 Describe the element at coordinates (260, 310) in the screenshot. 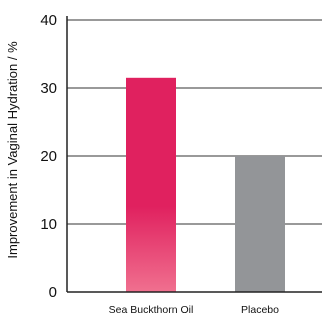

I see `x-category-label-placebo: Placebo` at that location.